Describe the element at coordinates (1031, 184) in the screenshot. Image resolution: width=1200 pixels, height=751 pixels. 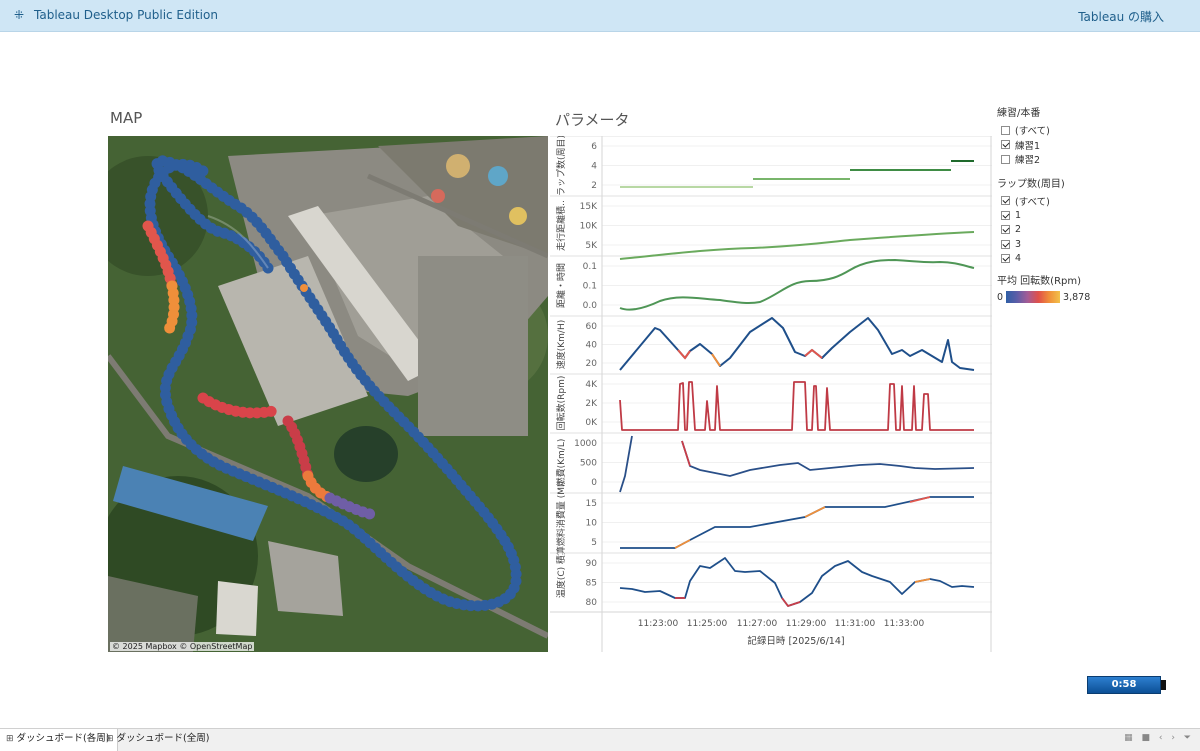
I see `lap-filter-title: ラップ数(周目)` at that location.